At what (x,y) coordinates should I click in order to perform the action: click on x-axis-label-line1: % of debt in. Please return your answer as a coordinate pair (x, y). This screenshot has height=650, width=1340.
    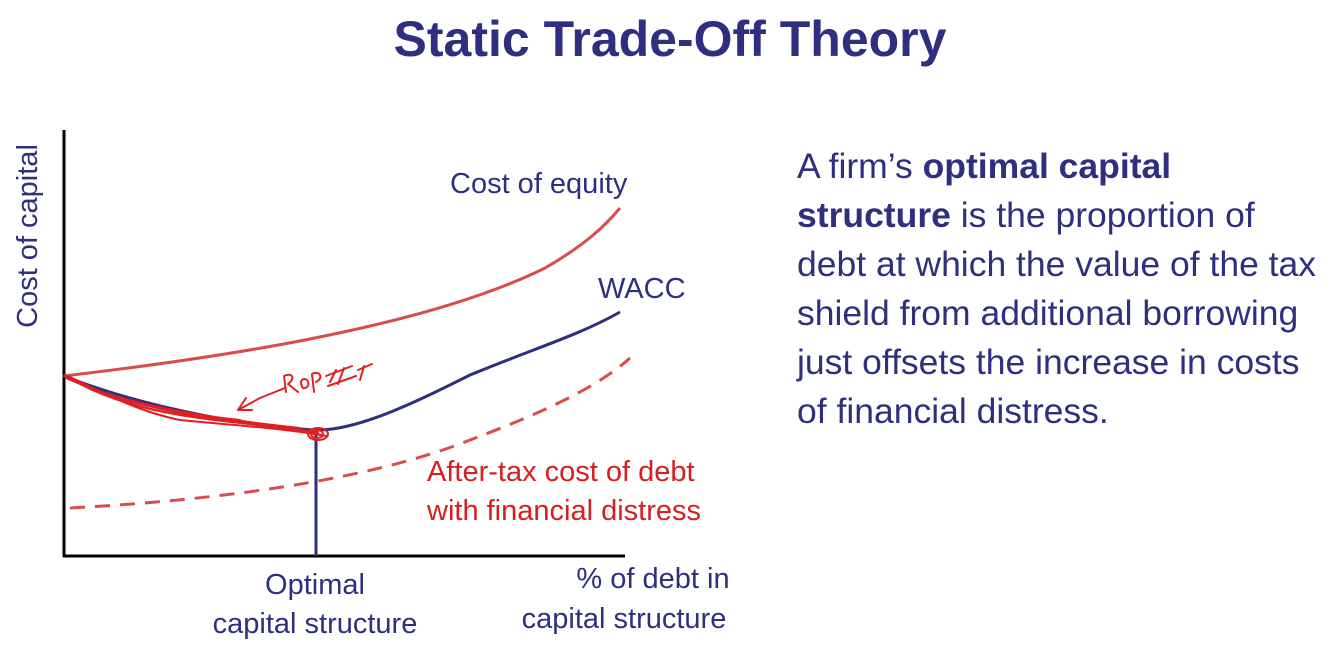
    Looking at the image, I should click on (652, 579).